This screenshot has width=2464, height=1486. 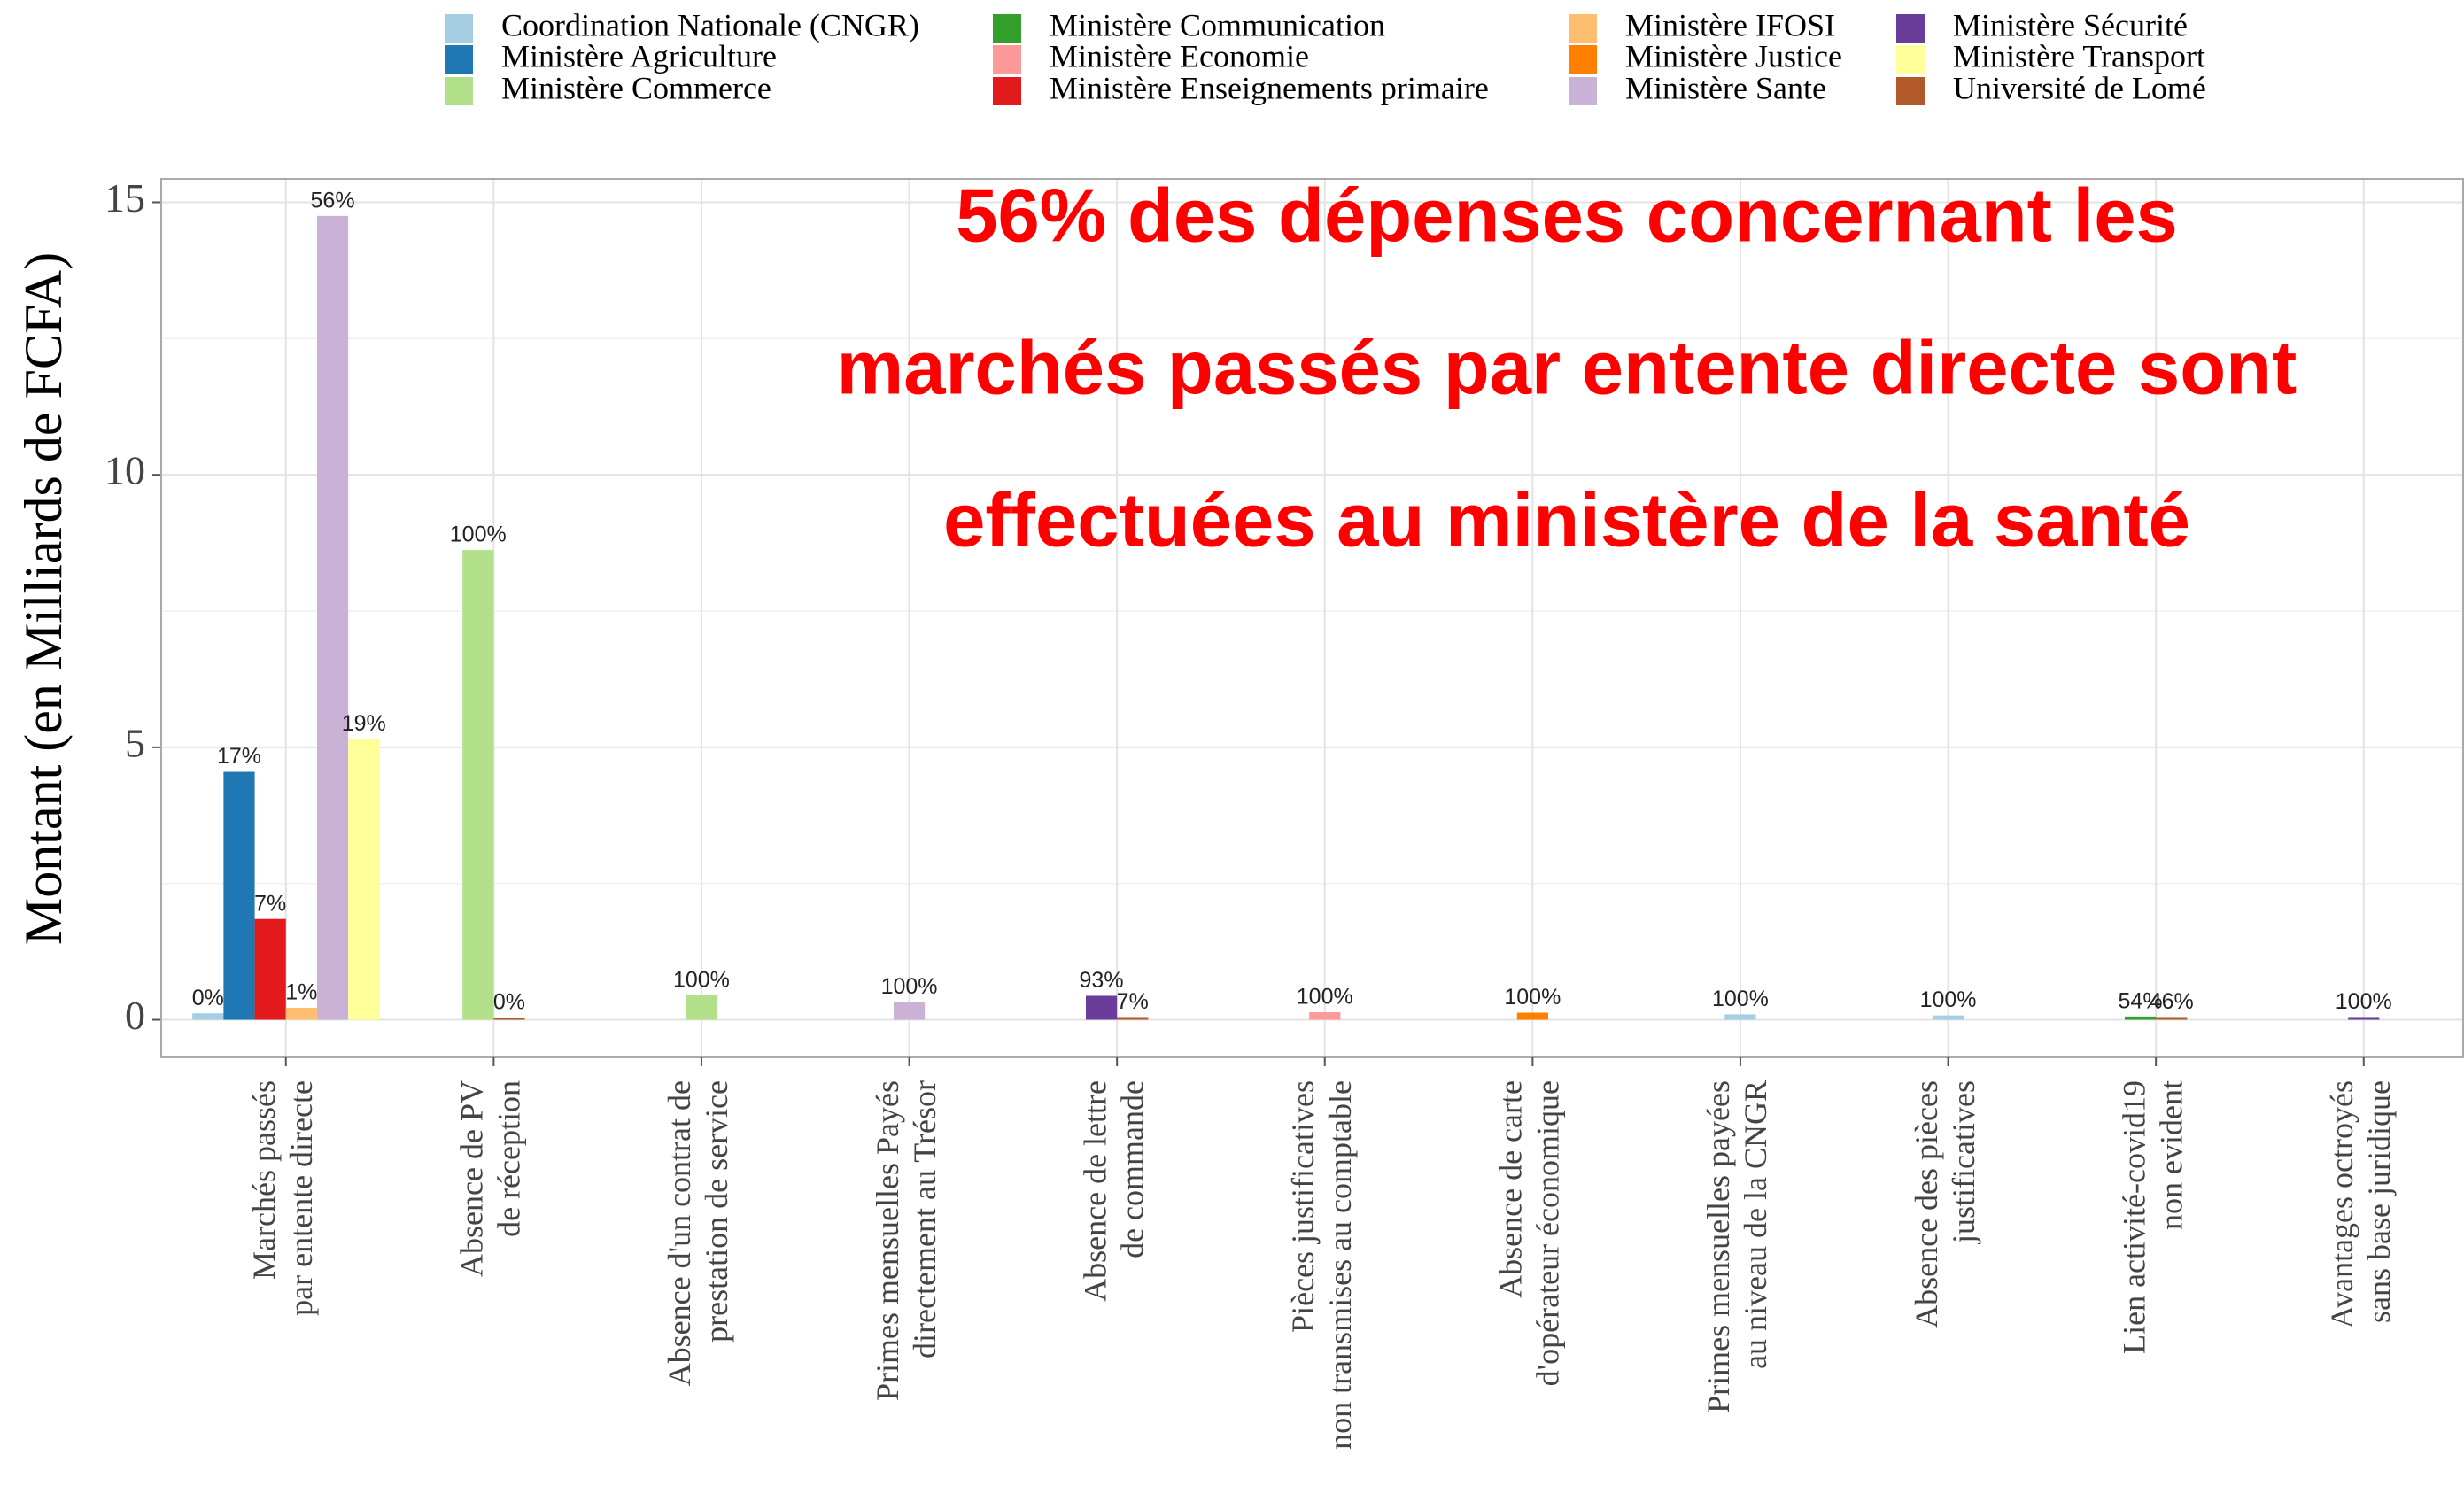 I want to click on legend-label: Ministère IFOSI, so click(x=1730, y=25).